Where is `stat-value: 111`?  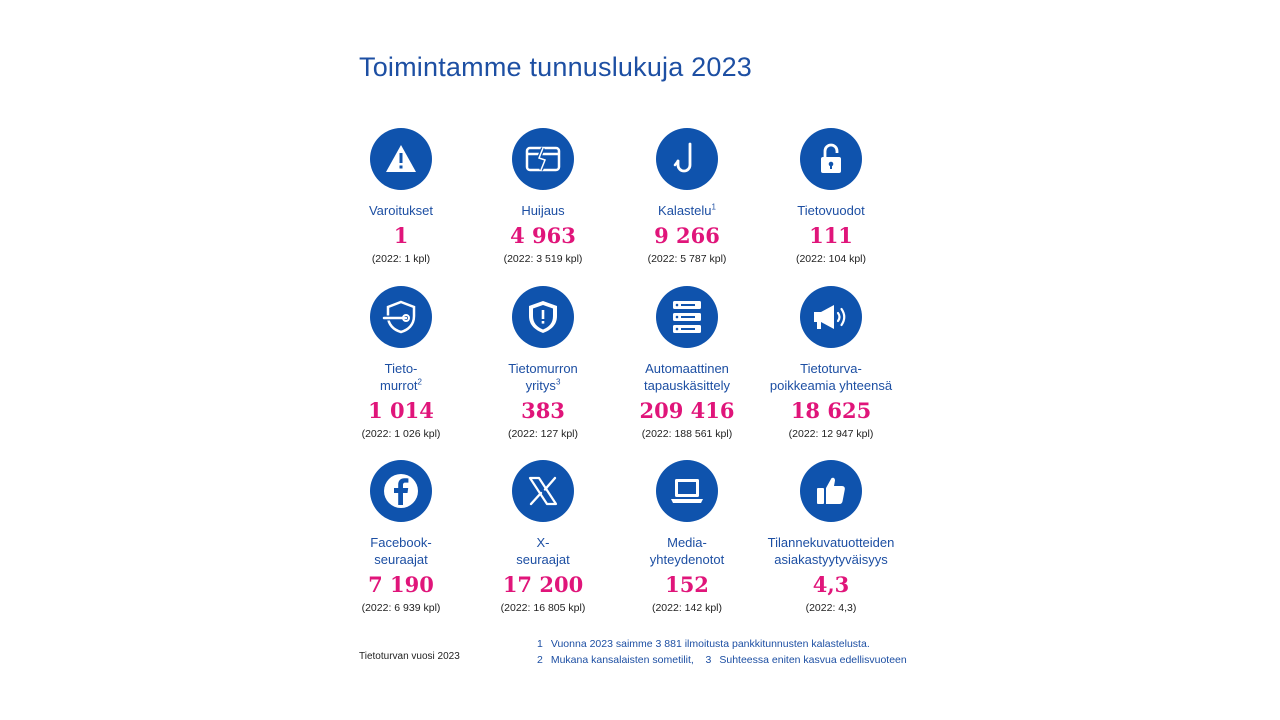
stat-value: 111 is located at coordinates (831, 235).